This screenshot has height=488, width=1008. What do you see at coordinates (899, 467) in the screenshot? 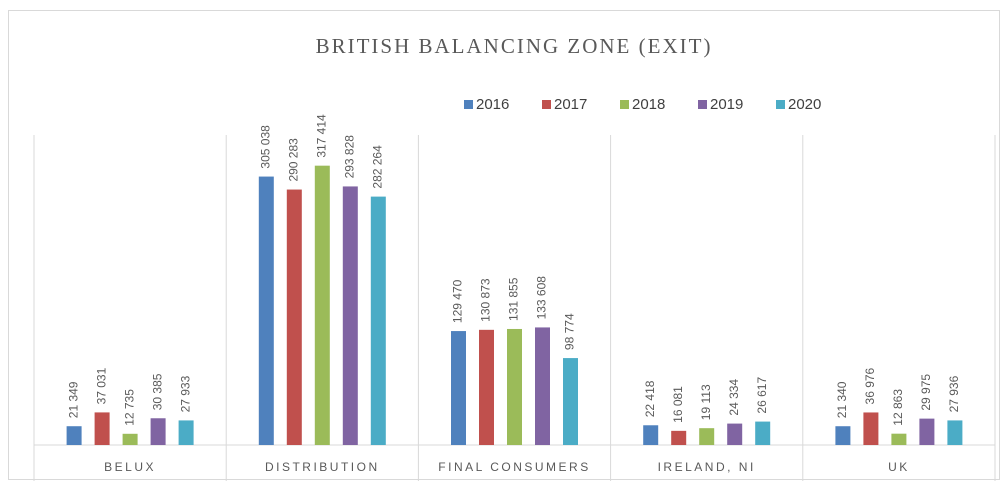
I see `x-tick-label: UK` at bounding box center [899, 467].